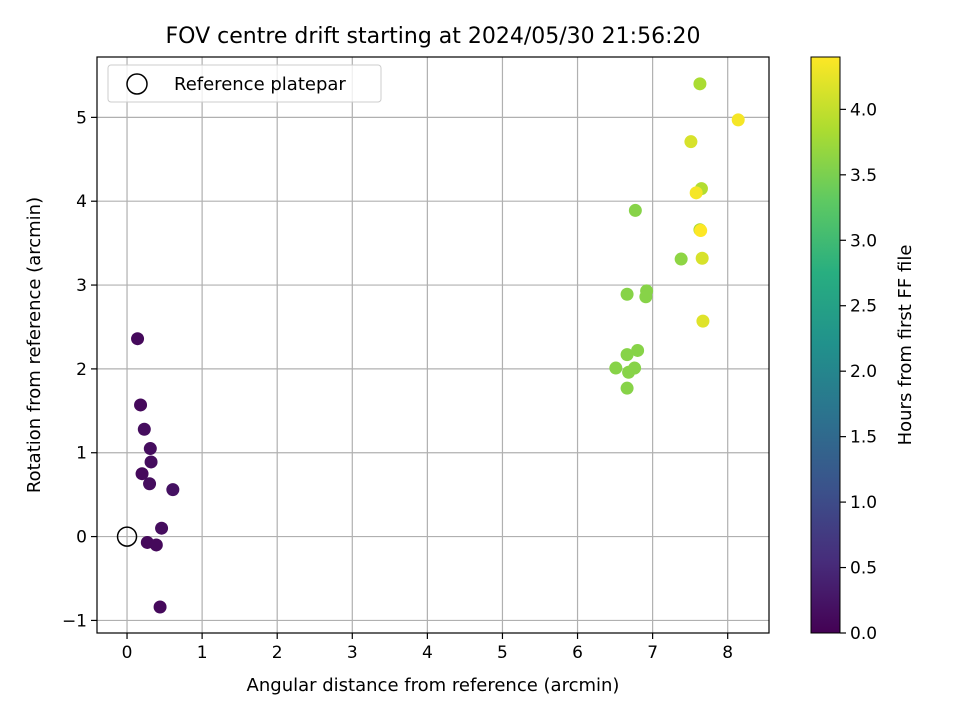  I want to click on x-tick-label: 6, so click(577, 653).